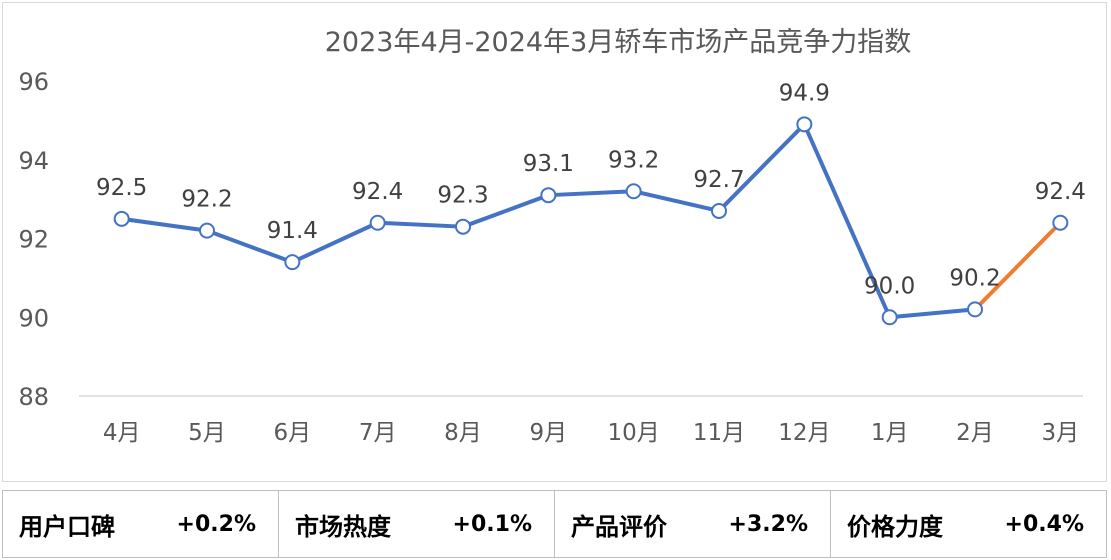  What do you see at coordinates (718, 180) in the screenshot?
I see `data-label: 92.7` at bounding box center [718, 180].